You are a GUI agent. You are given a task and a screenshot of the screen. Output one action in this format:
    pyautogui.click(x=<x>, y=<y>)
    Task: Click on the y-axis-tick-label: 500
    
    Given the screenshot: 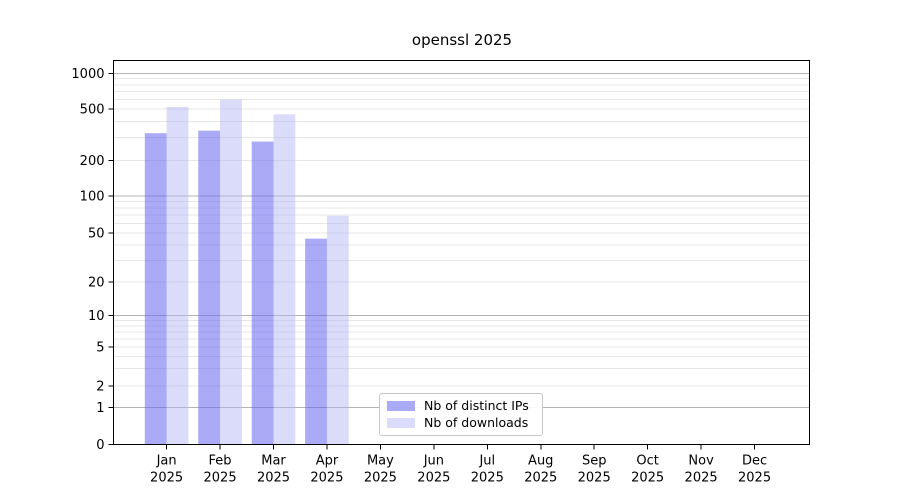 What is the action you would take?
    pyautogui.click(x=92, y=110)
    